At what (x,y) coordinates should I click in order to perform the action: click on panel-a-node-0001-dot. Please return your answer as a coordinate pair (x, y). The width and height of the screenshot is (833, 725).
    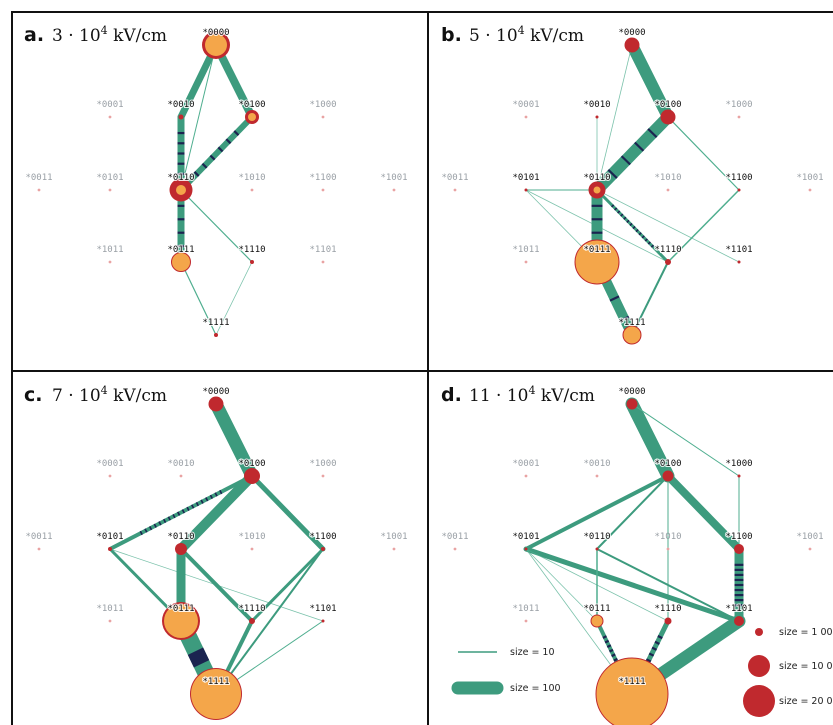
    Looking at the image, I should click on (110, 117).